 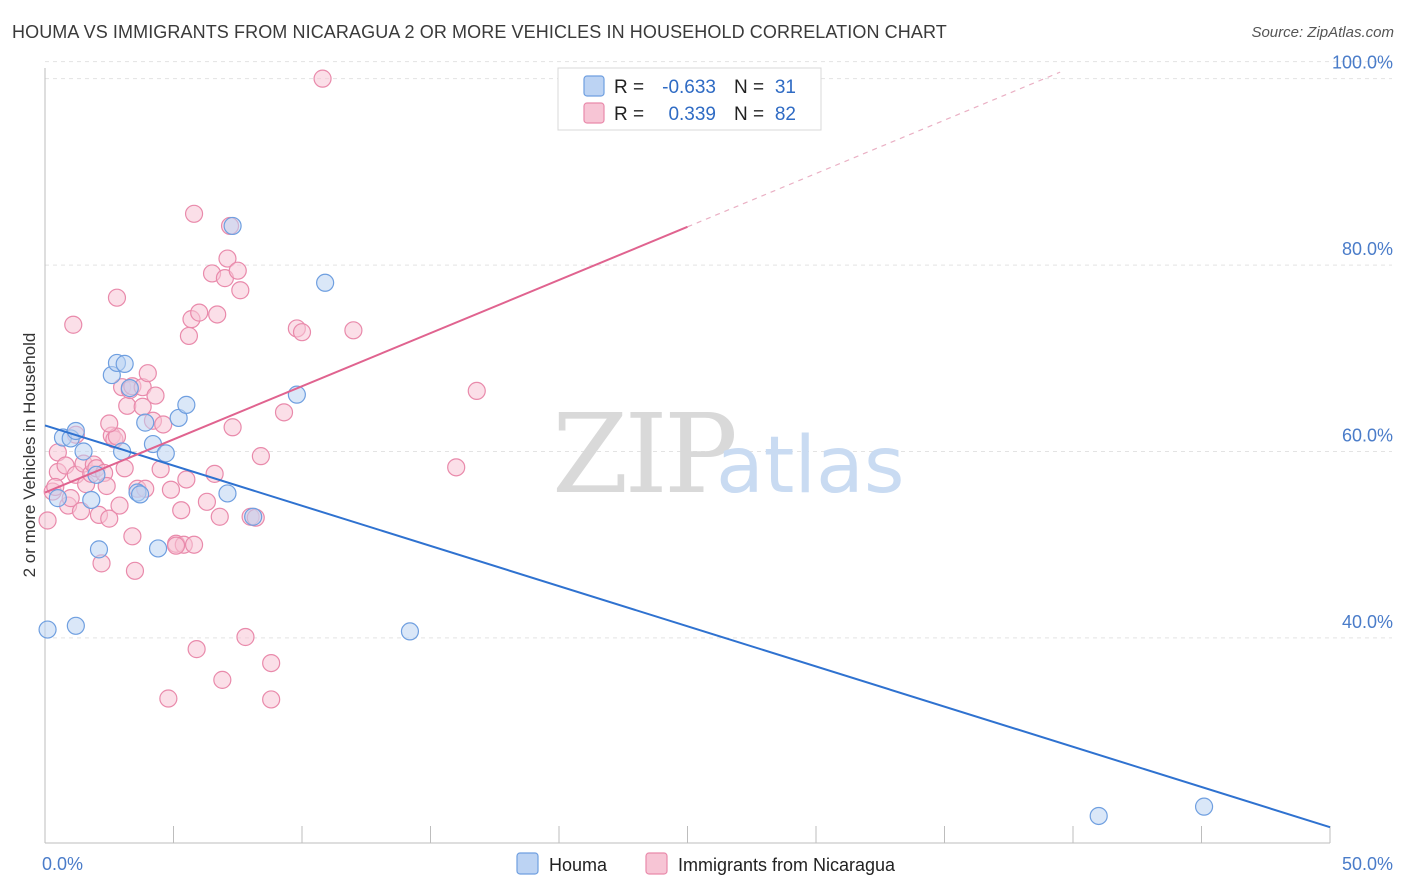 What do you see at coordinates (1367, 436) in the screenshot?
I see `y-tick-label: 60.0%` at bounding box center [1367, 436].